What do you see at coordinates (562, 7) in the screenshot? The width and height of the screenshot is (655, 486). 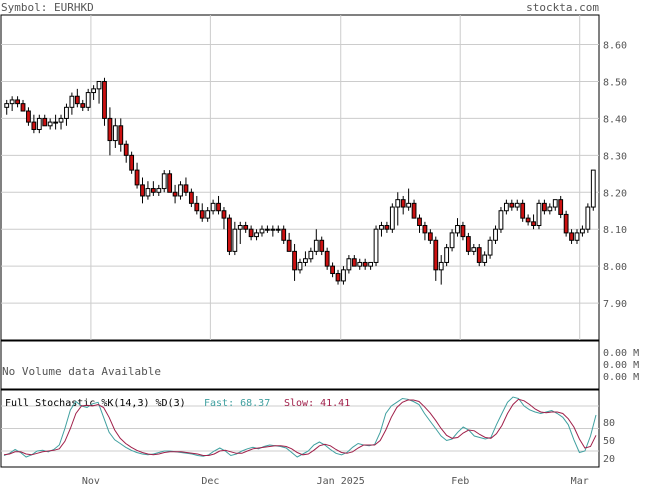 I see `site-label: stockta.com` at bounding box center [562, 7].